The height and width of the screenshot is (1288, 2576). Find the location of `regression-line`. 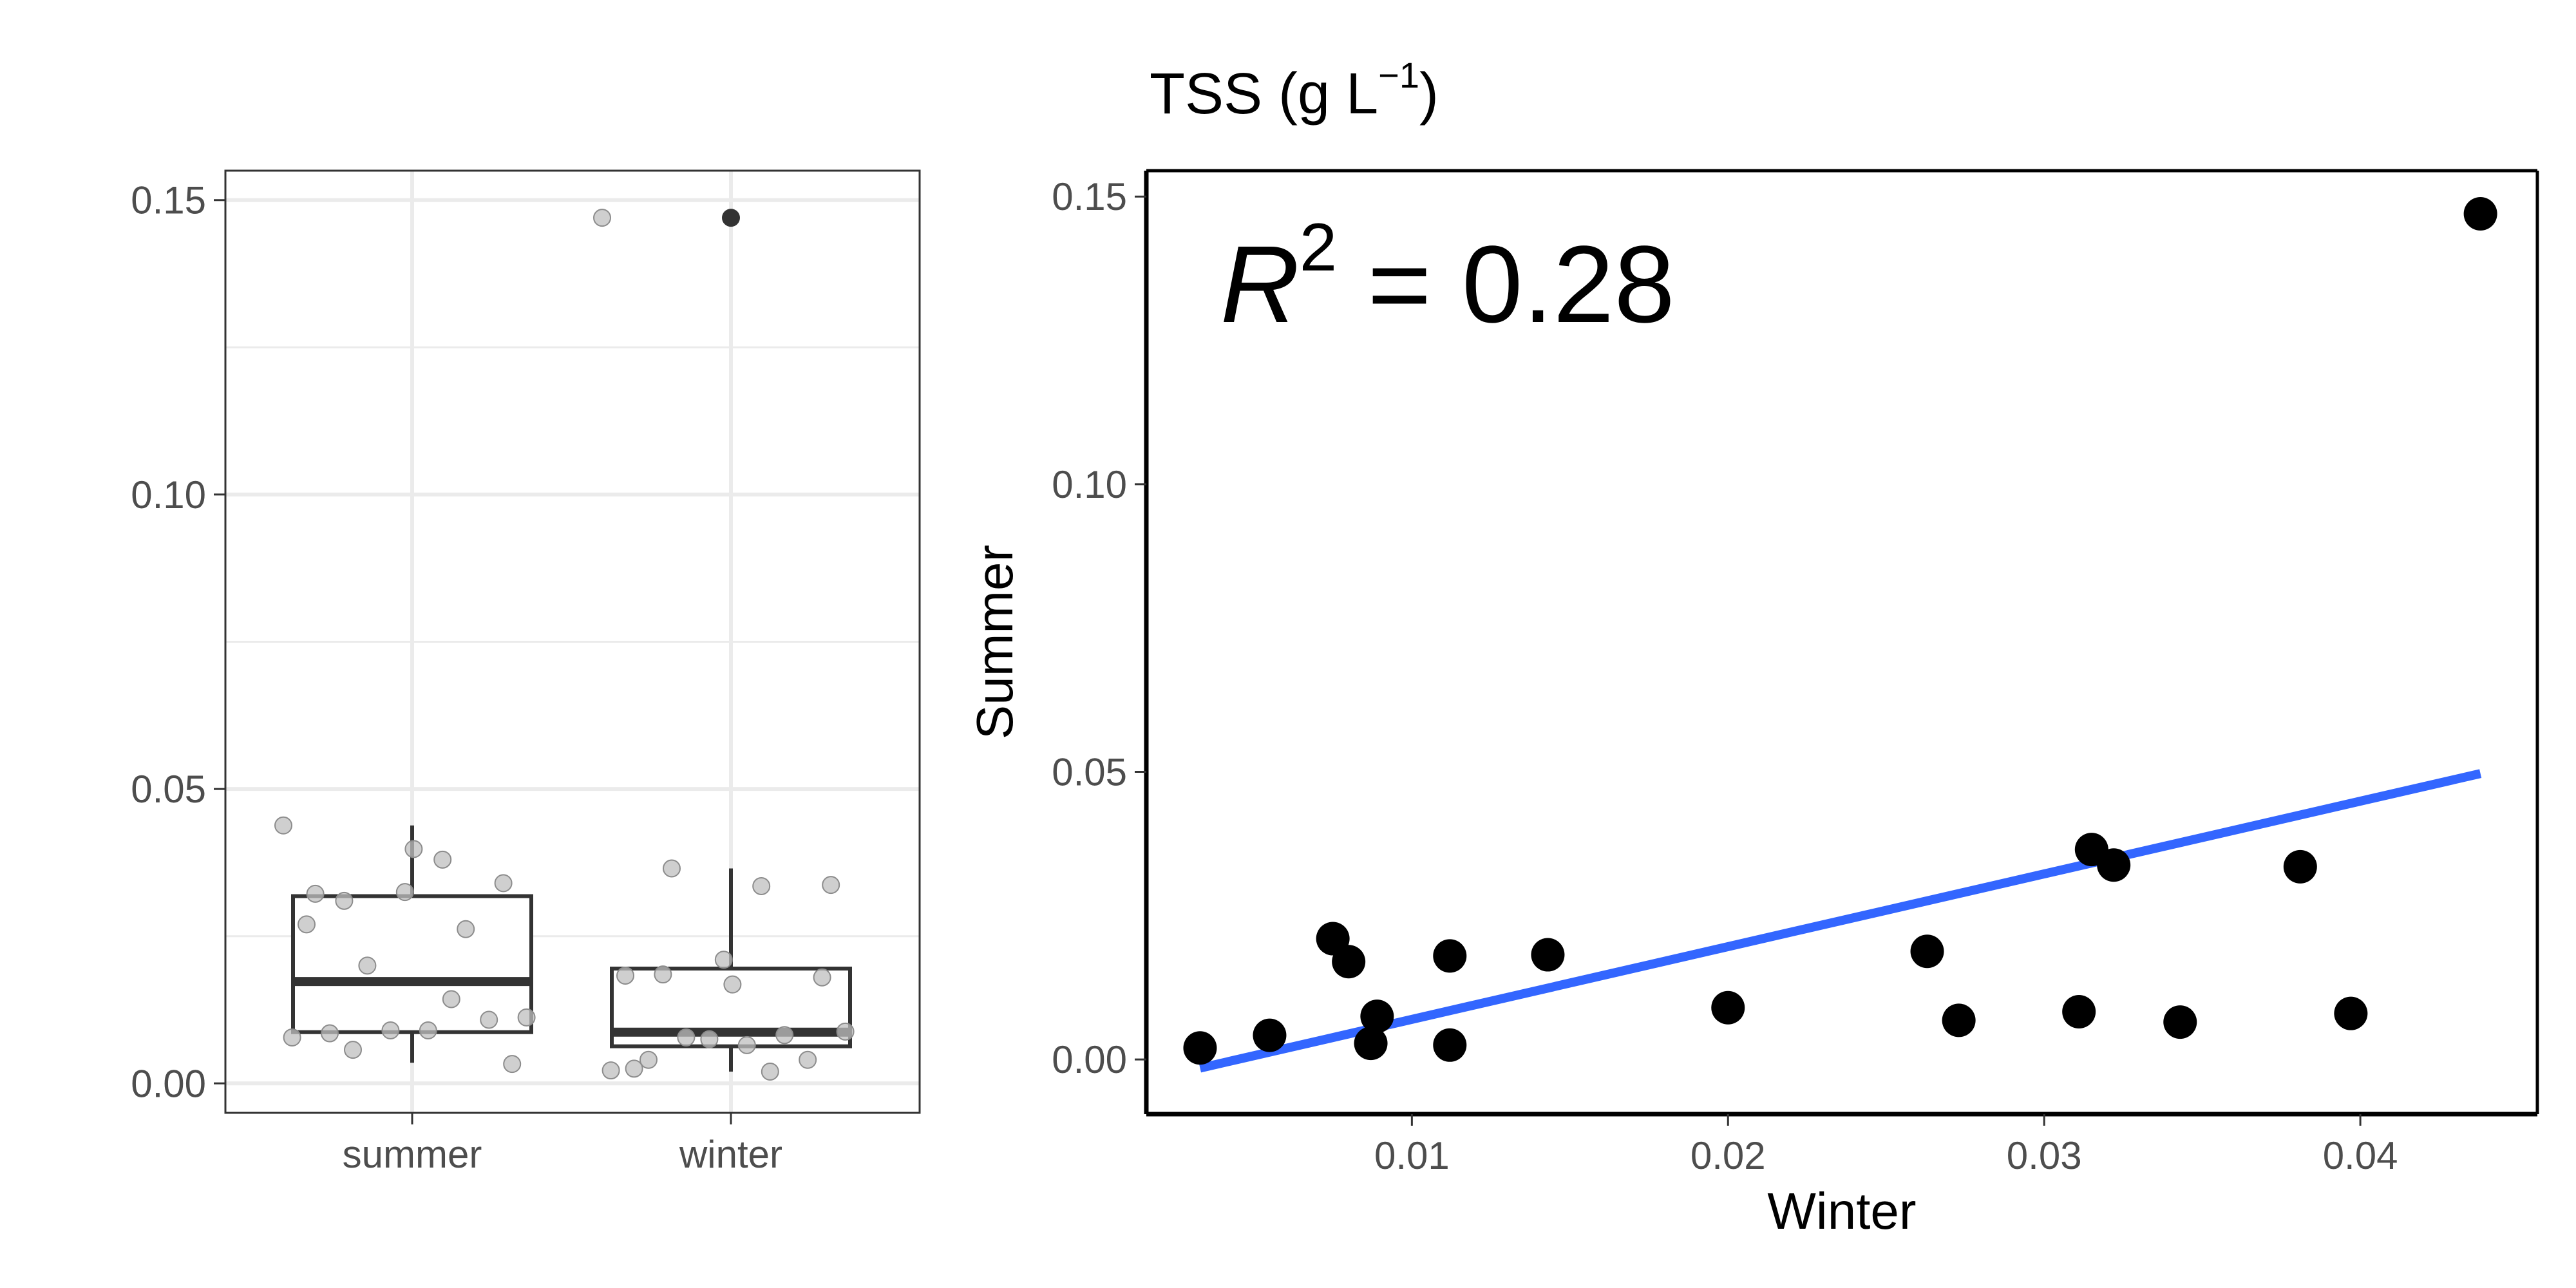

regression-line is located at coordinates (1840, 921).